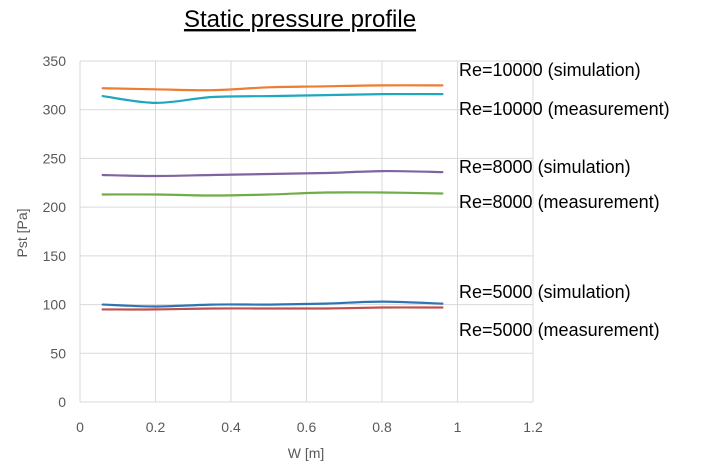  Describe the element at coordinates (55, 110) in the screenshot. I see `y-tick-label: 300` at that location.